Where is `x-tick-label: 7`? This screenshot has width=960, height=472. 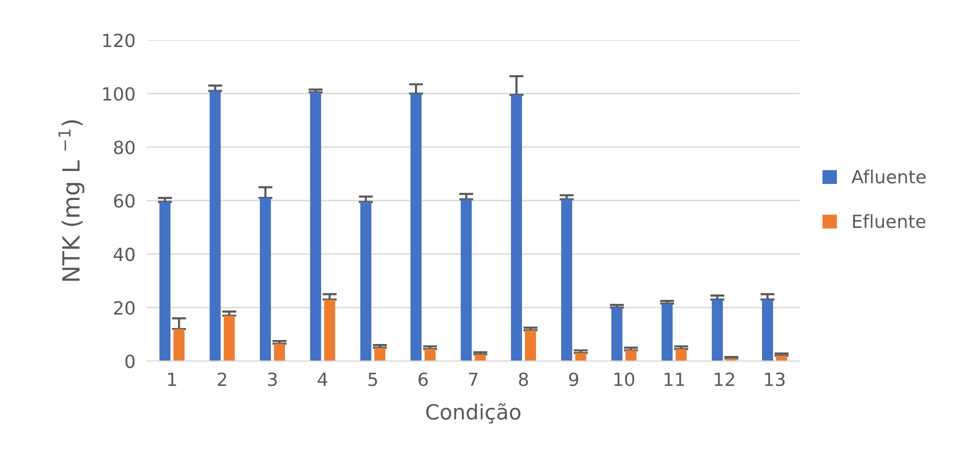
x-tick-label: 7 is located at coordinates (473, 379).